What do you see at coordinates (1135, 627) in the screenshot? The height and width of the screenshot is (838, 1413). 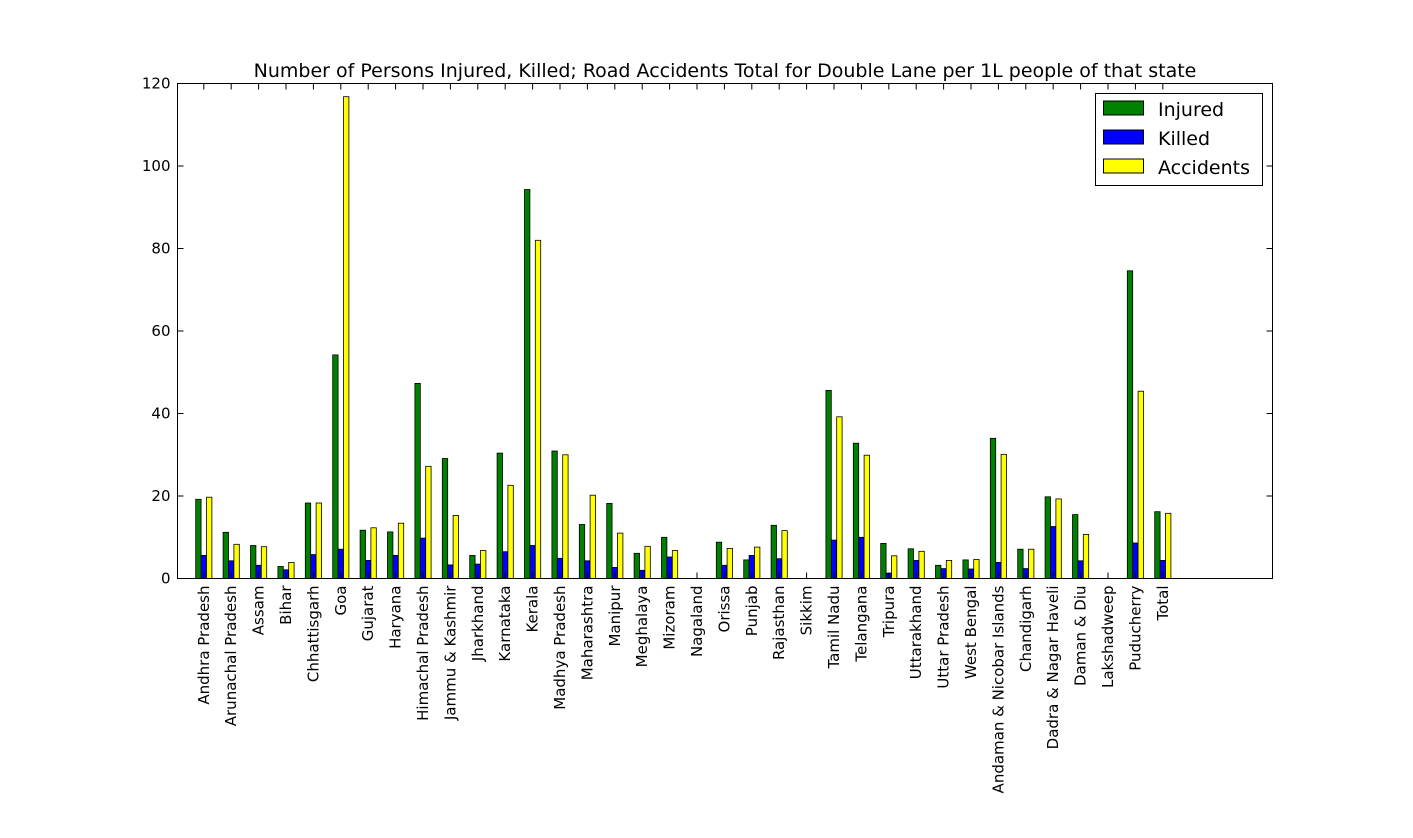 I see `x-tick-label: Puducherry` at bounding box center [1135, 627].